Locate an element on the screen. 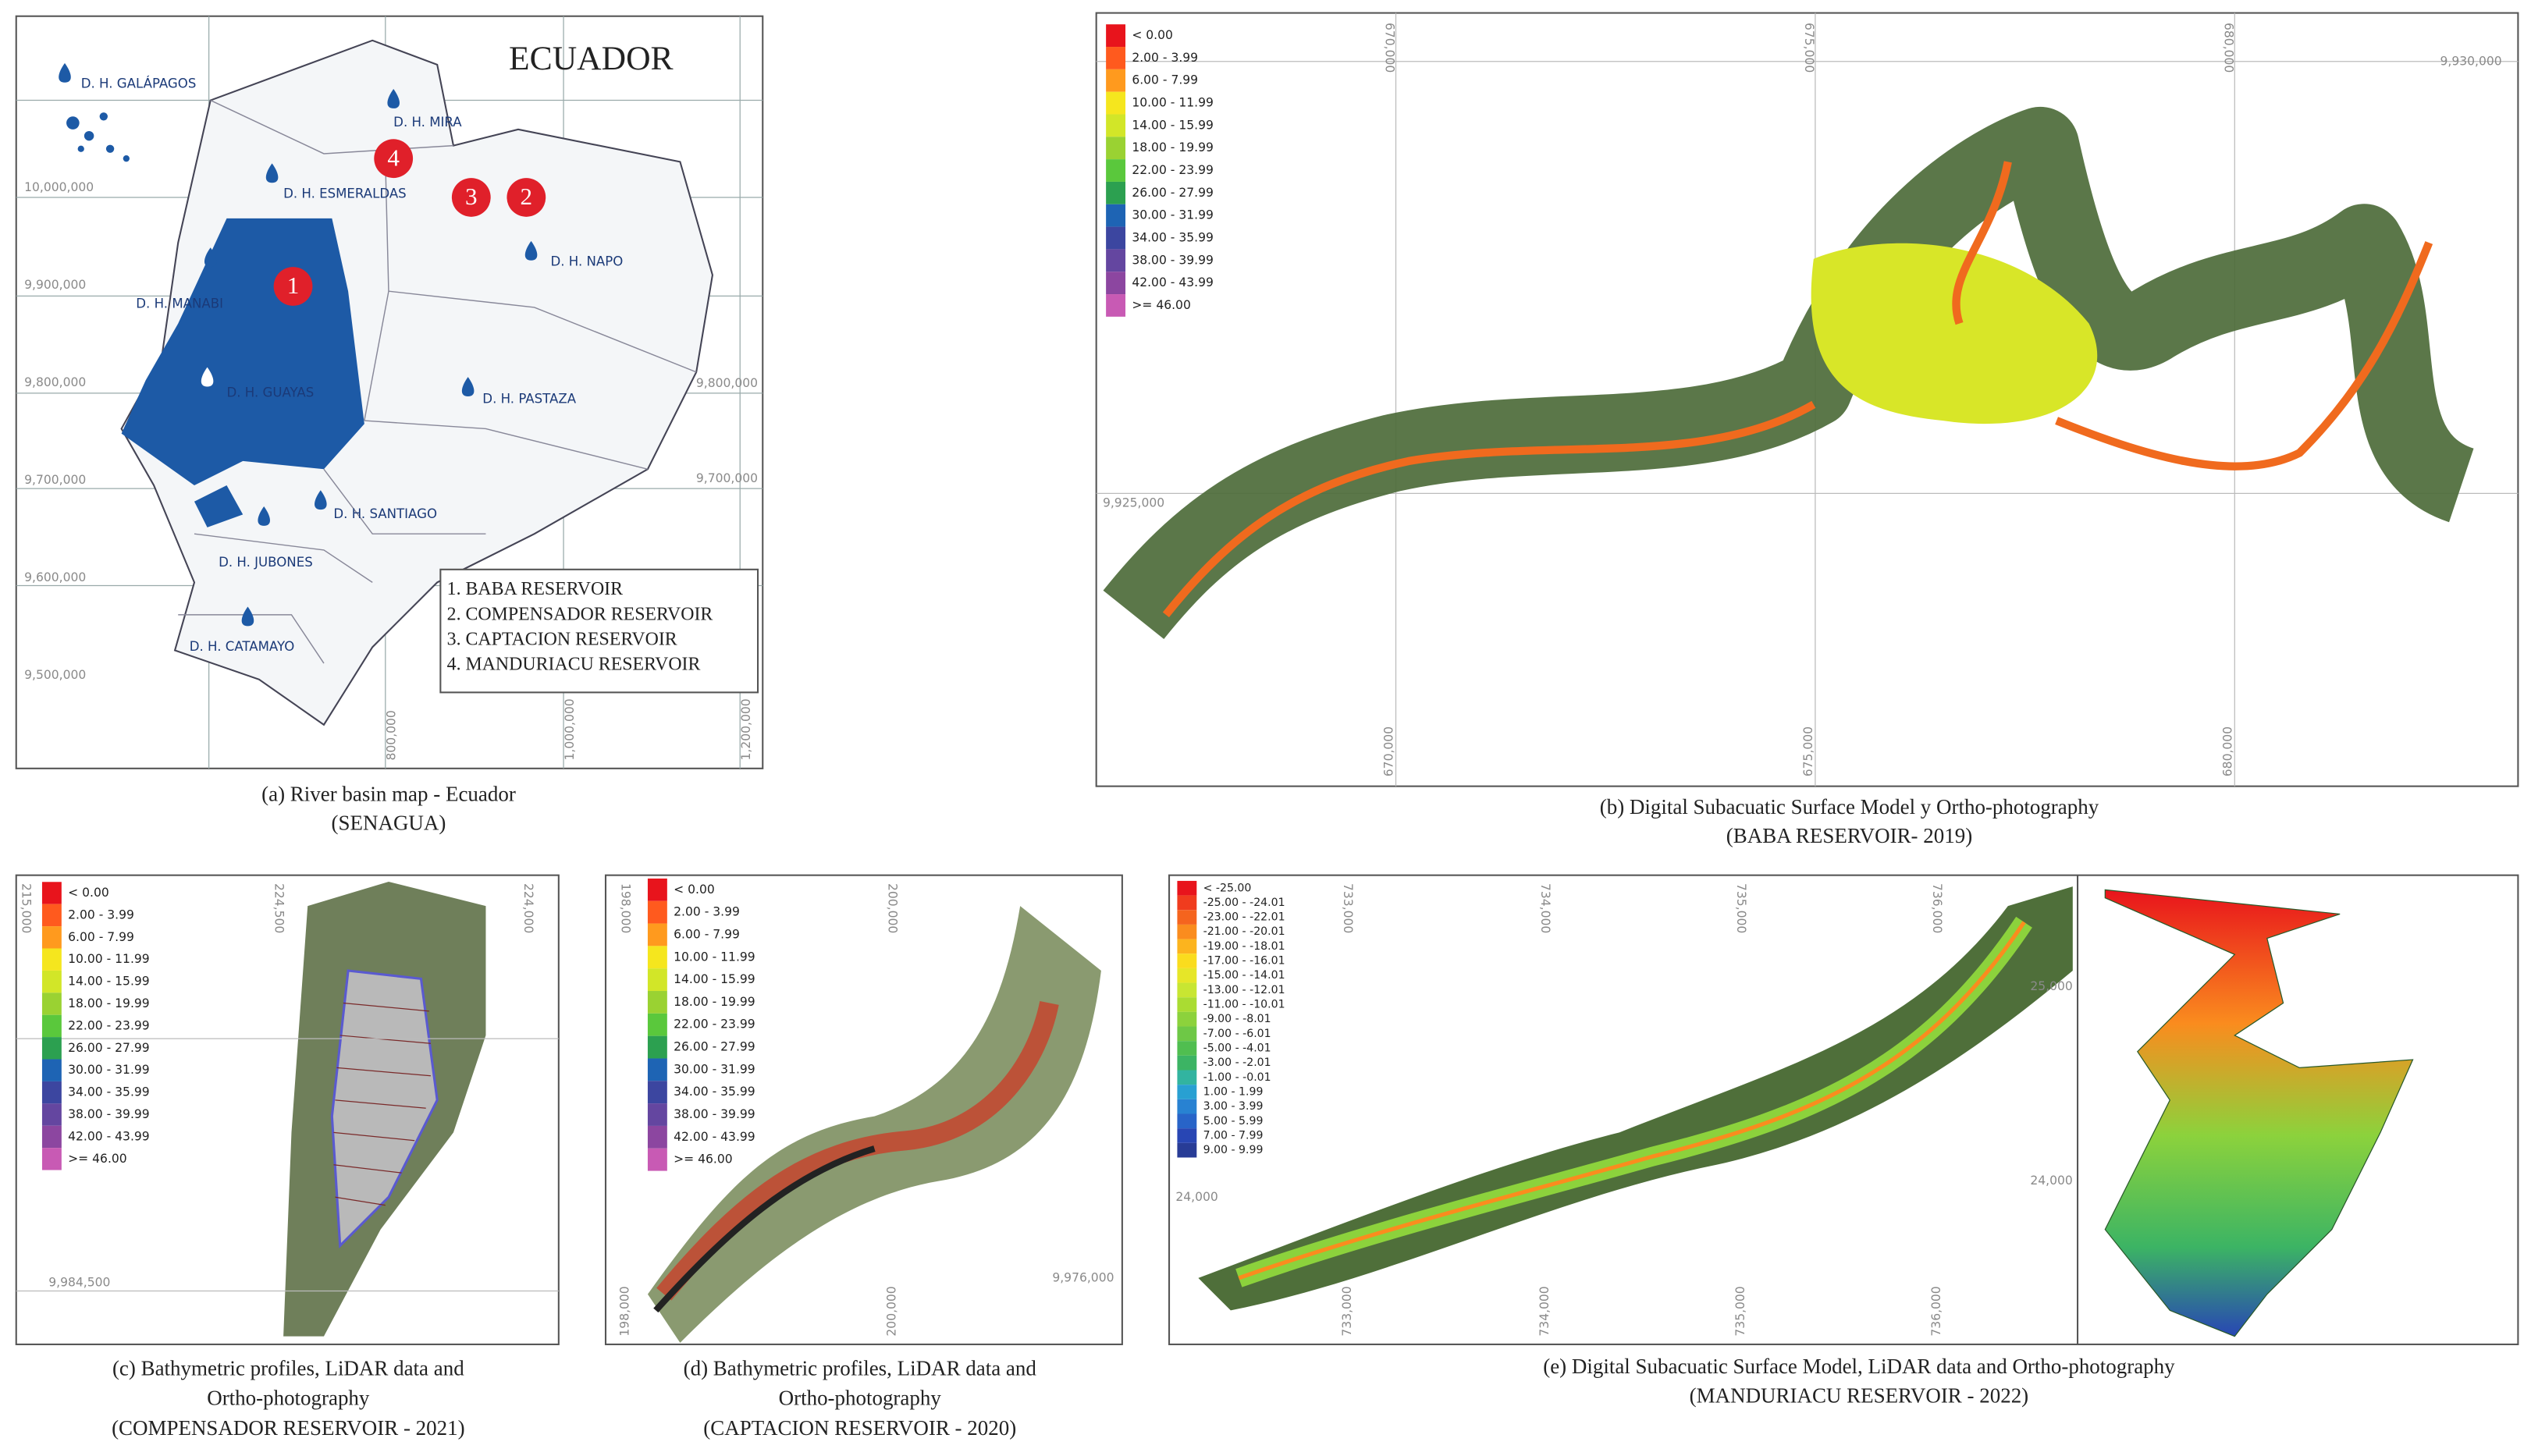  coordinate-label: 675,000 is located at coordinates (1809, 48).